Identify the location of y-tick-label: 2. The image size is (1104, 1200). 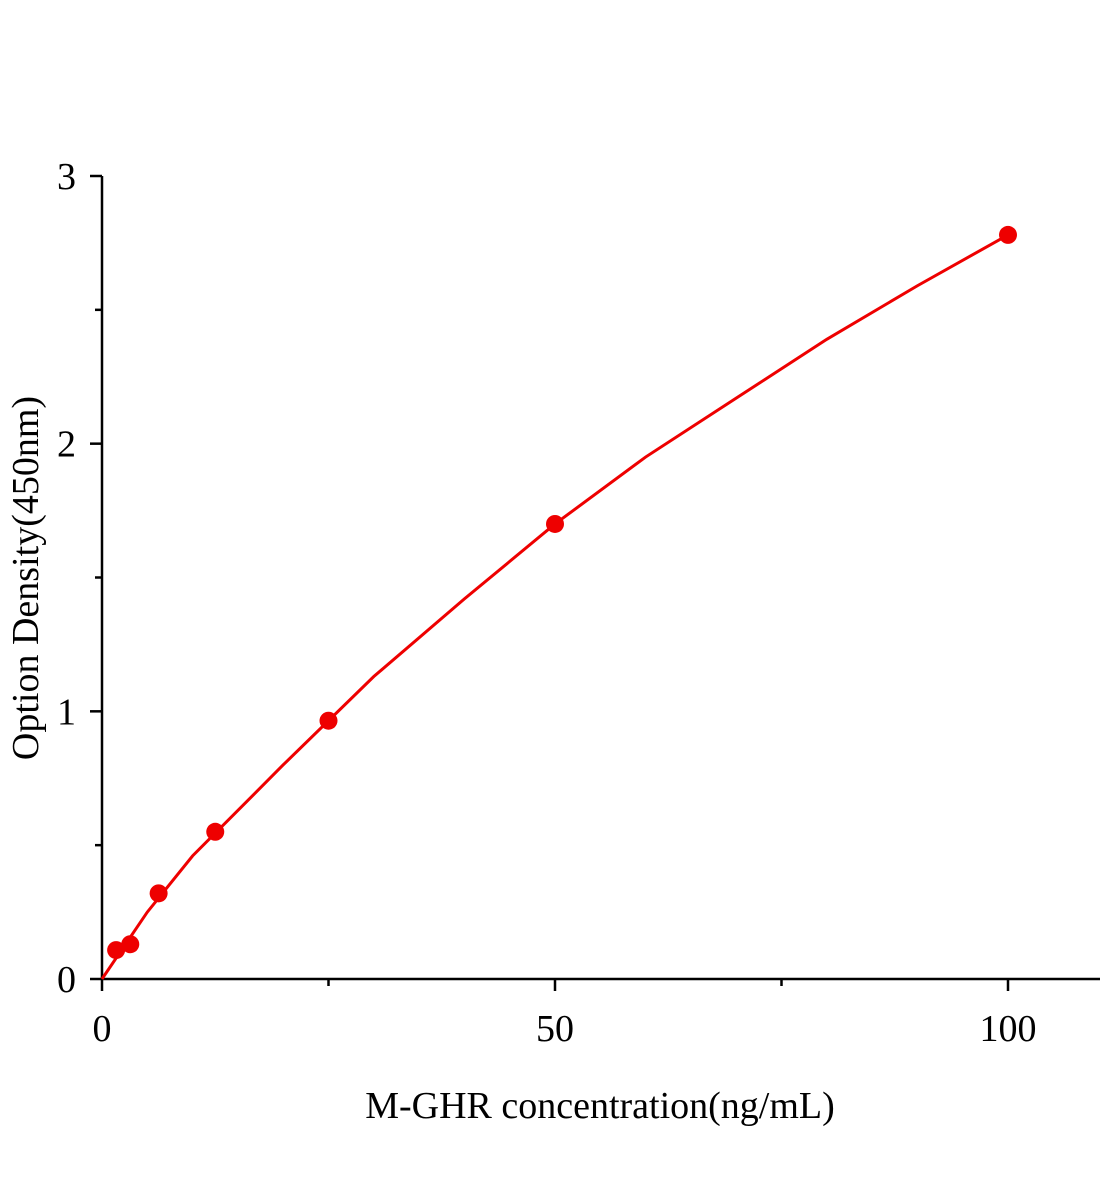
(66, 445).